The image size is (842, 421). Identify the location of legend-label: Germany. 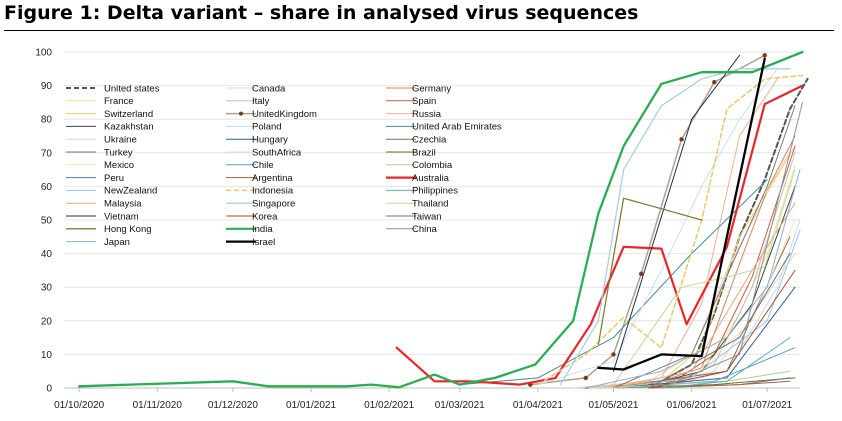
(431, 88).